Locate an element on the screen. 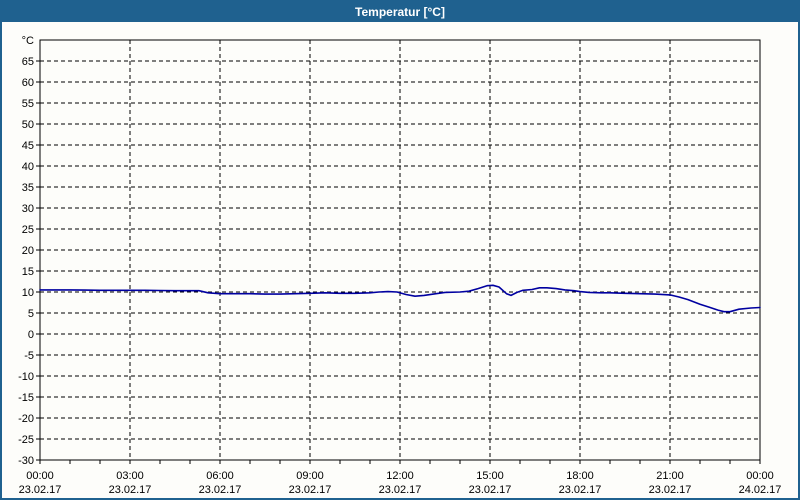 The height and width of the screenshot is (500, 800). y-tick-label: -30 is located at coordinates (26, 461).